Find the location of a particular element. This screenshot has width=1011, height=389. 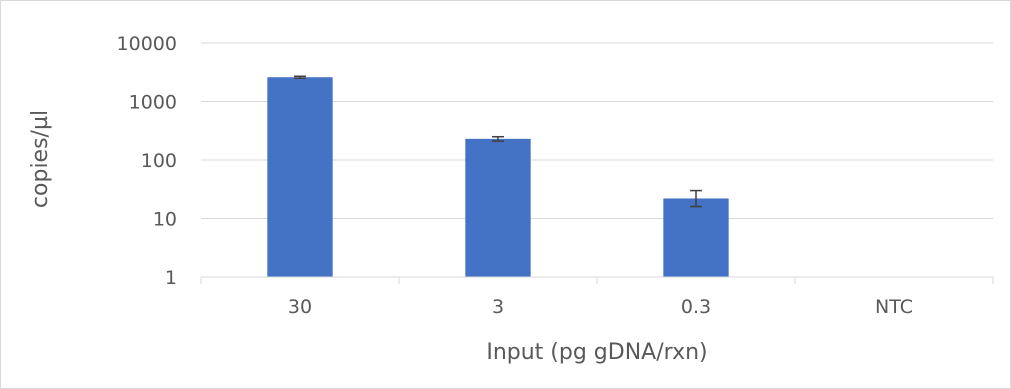

y-tick-label: 1 is located at coordinates (171, 278).